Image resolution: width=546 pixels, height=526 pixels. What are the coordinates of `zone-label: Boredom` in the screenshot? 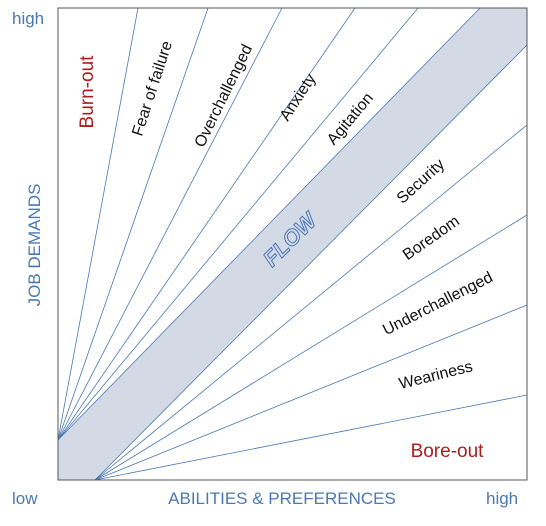 It's located at (431, 238).